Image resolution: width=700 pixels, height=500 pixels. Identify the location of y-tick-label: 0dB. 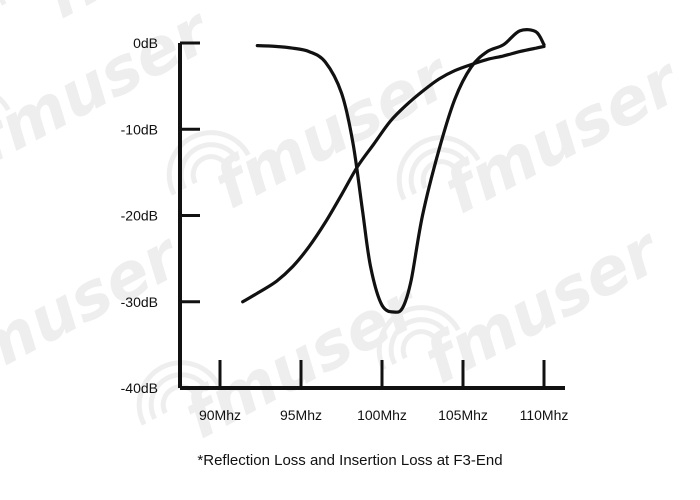
(145, 43).